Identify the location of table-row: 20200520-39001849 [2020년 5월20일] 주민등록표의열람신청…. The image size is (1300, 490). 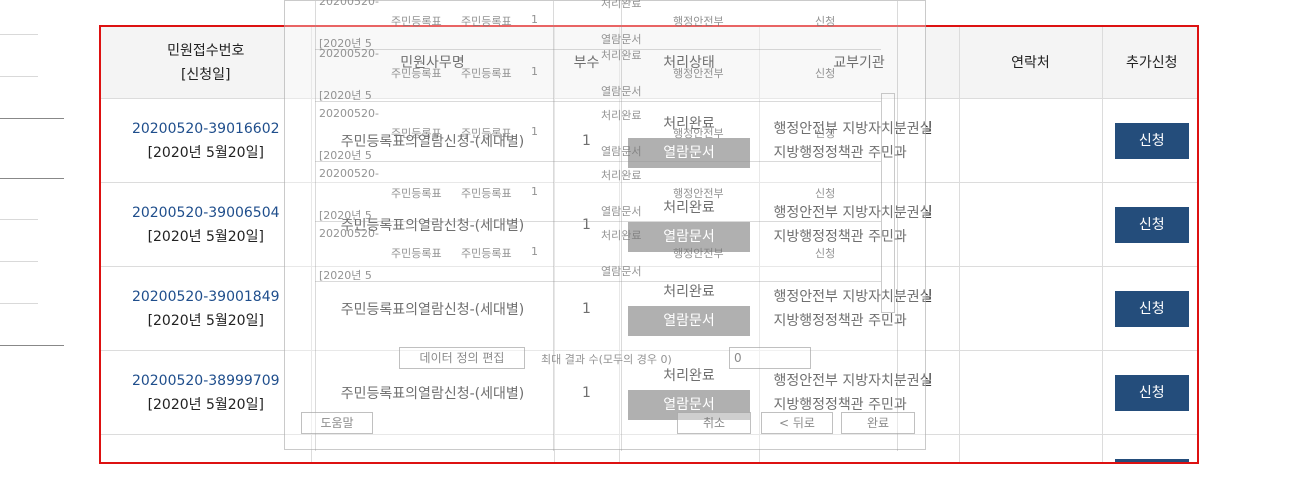
(649, 308).